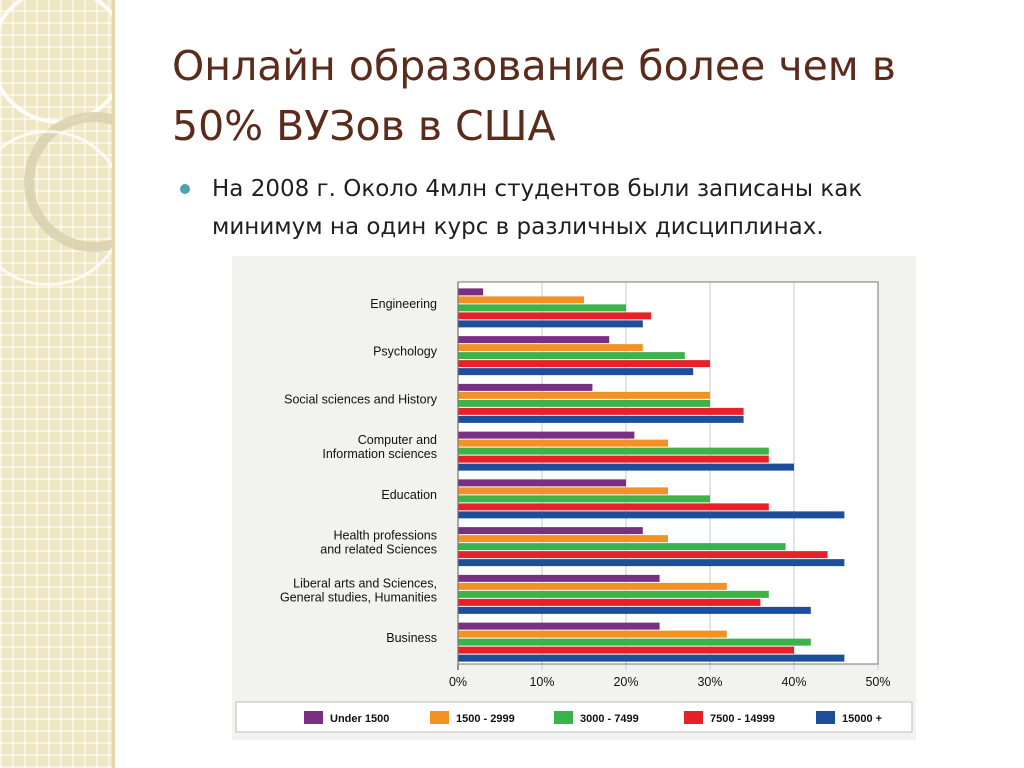 Image resolution: width=1024 pixels, height=768 pixels. I want to click on category-label: General studies, Humanities, so click(358, 597).